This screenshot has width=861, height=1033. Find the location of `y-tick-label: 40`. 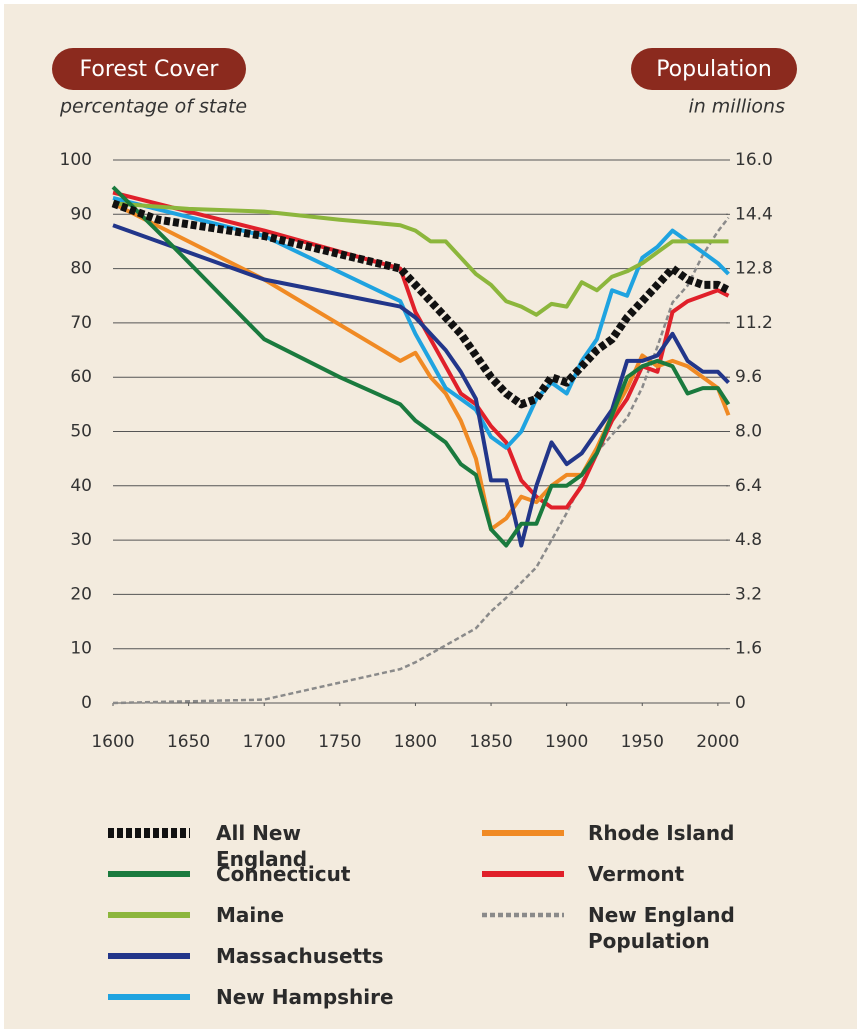

y-tick-label: 40 is located at coordinates (81, 486).